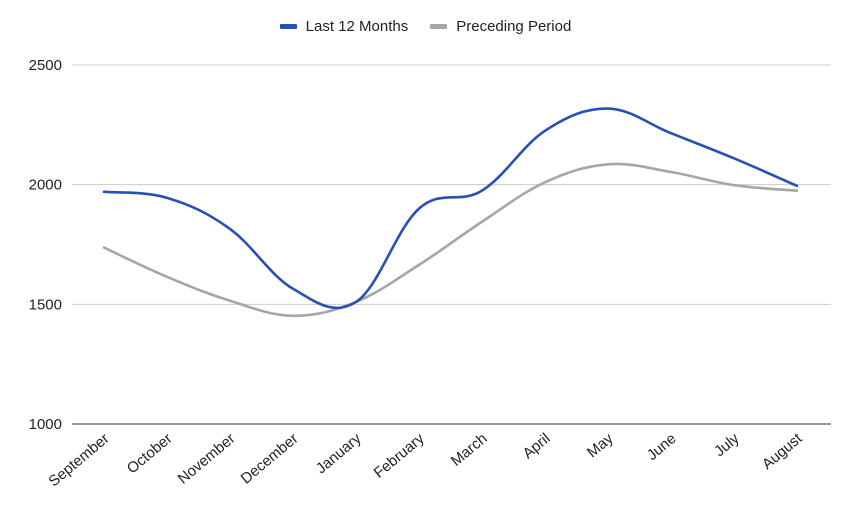  What do you see at coordinates (339, 454) in the screenshot?
I see `x-tick-label: January` at bounding box center [339, 454].